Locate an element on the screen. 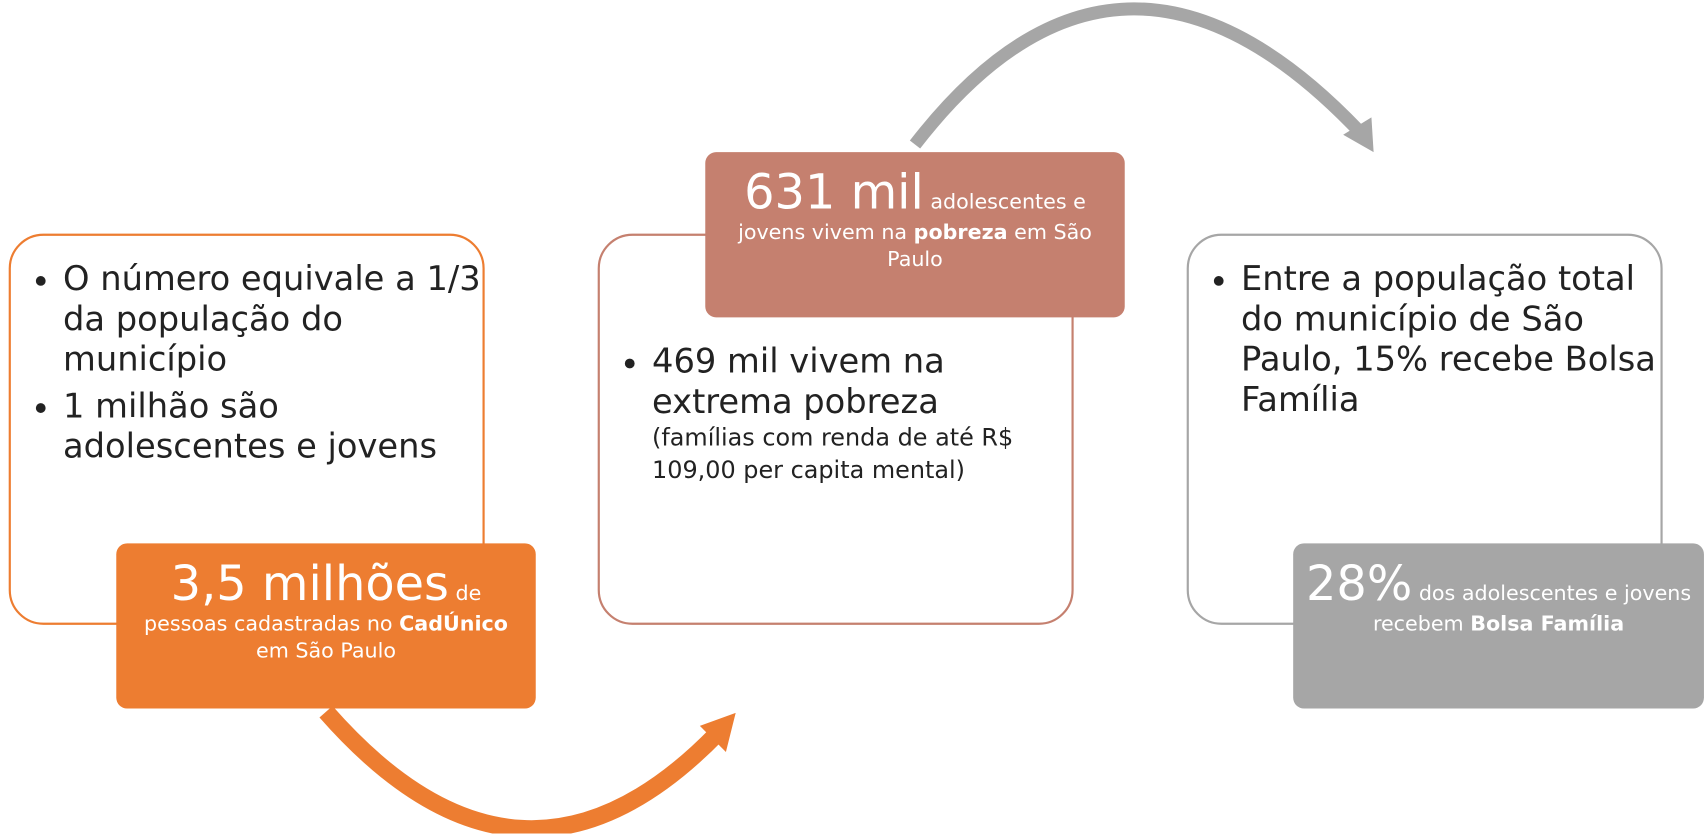 The width and height of the screenshot is (1704, 834). callout-big: 28% is located at coordinates (1359, 584).